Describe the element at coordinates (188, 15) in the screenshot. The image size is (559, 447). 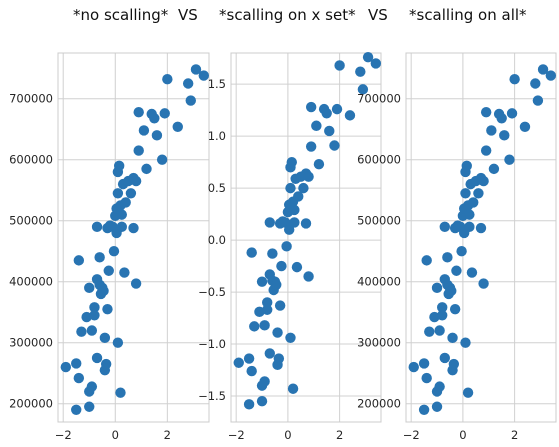
I see `title-separator-1: VS` at that location.